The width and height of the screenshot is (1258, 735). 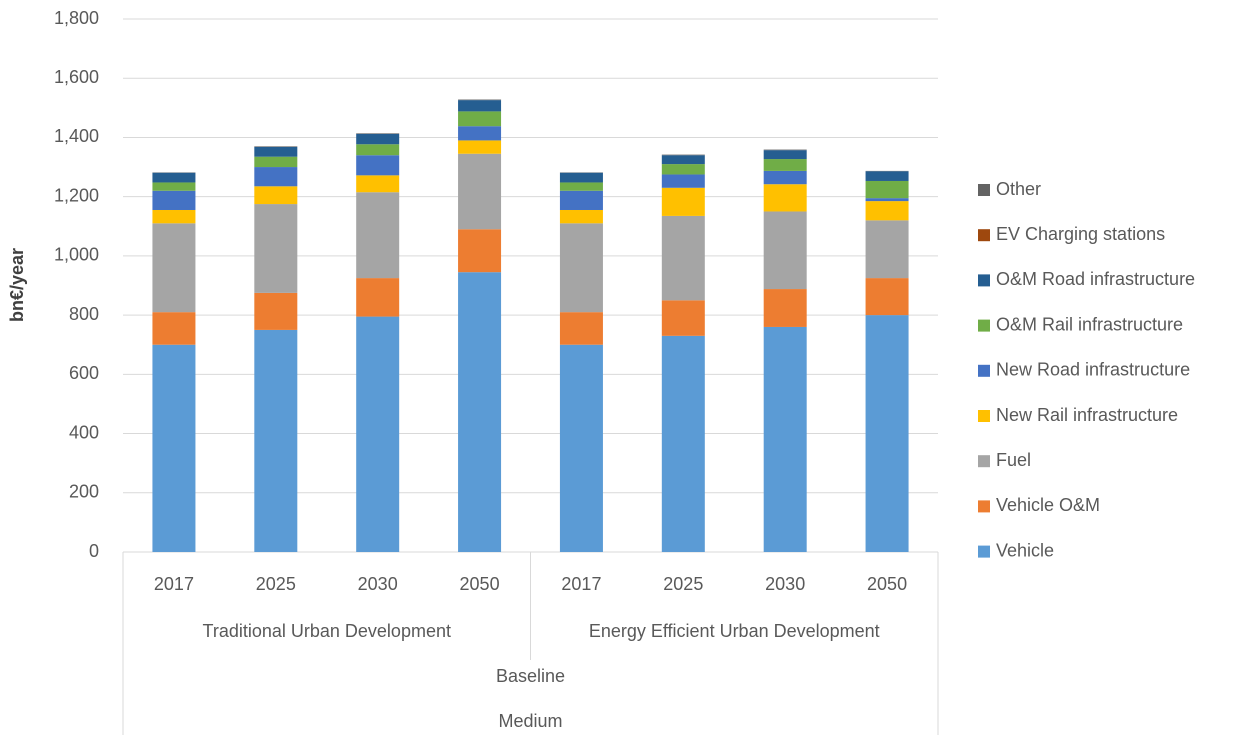 What do you see at coordinates (76, 77) in the screenshot?
I see `y-tick-label: 1,600` at bounding box center [76, 77].